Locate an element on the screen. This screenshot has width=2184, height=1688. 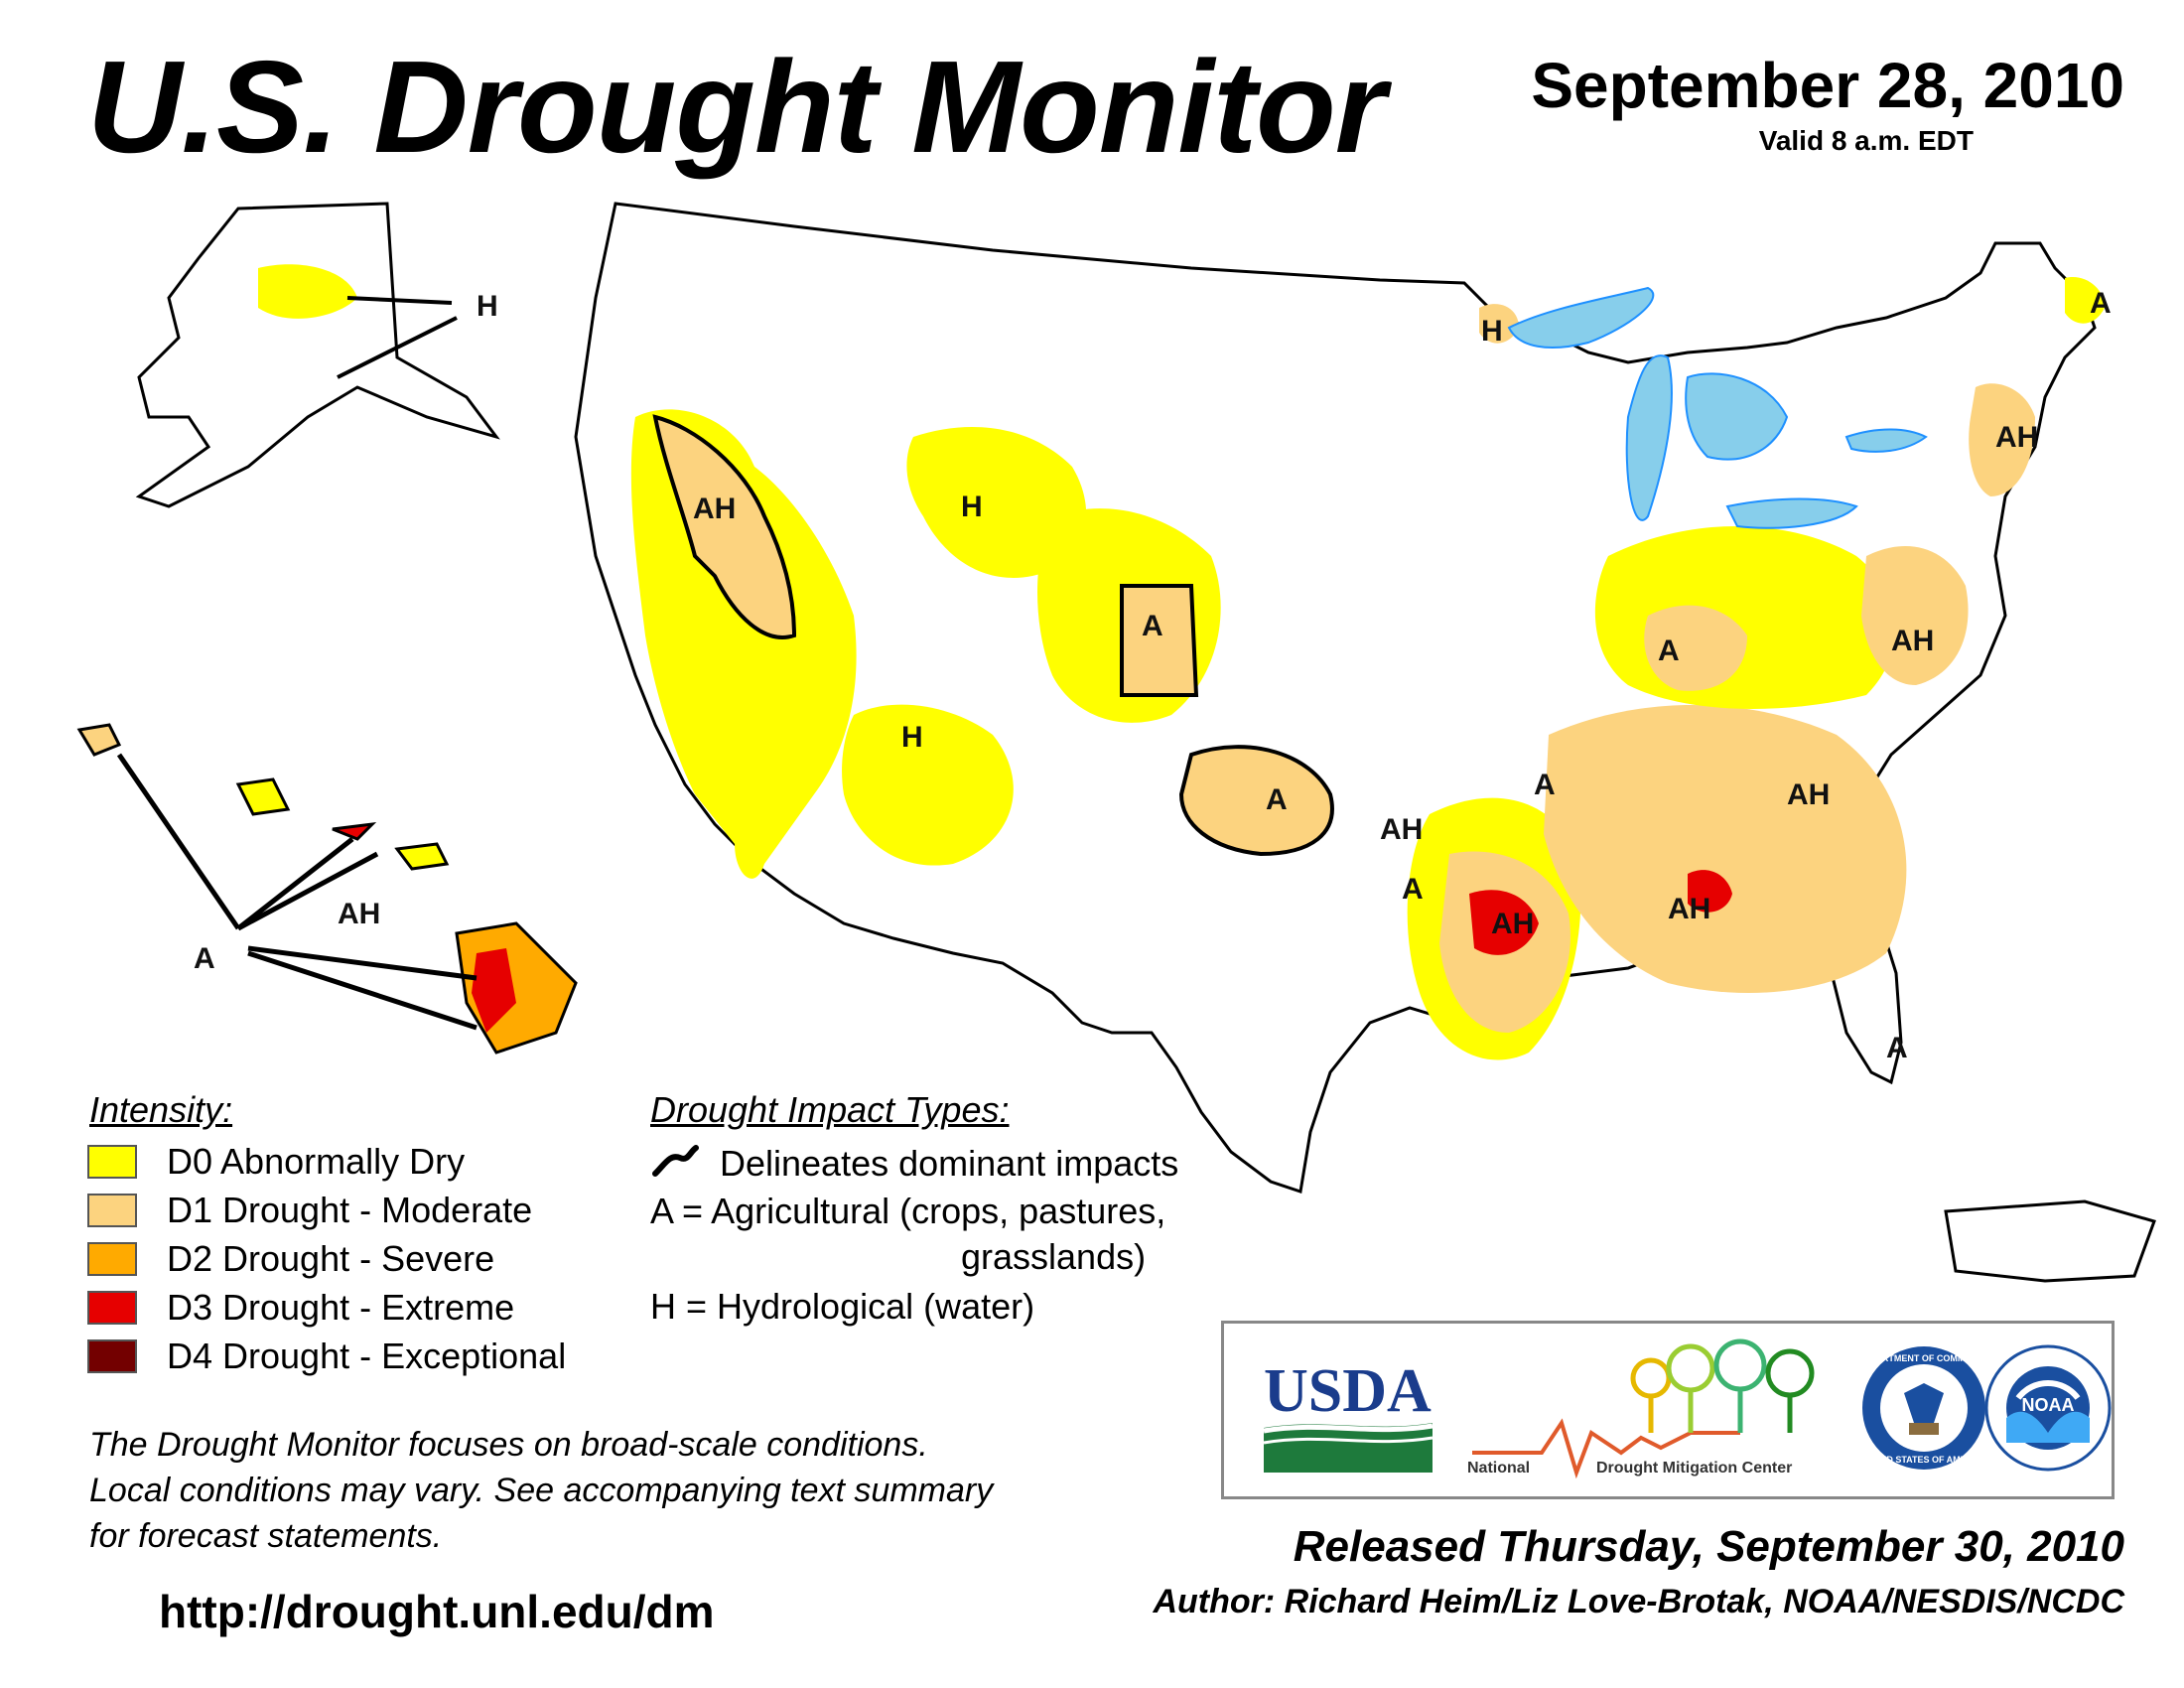
label-va-ah: AH is located at coordinates (1912, 641).